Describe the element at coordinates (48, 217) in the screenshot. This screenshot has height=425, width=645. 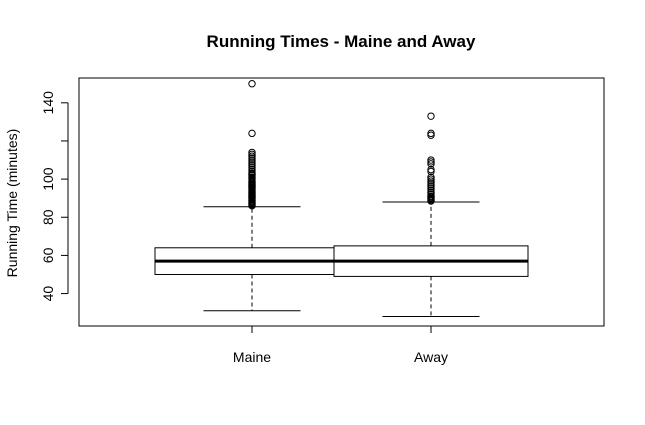
I see `y-tick-label-80: 80` at that location.